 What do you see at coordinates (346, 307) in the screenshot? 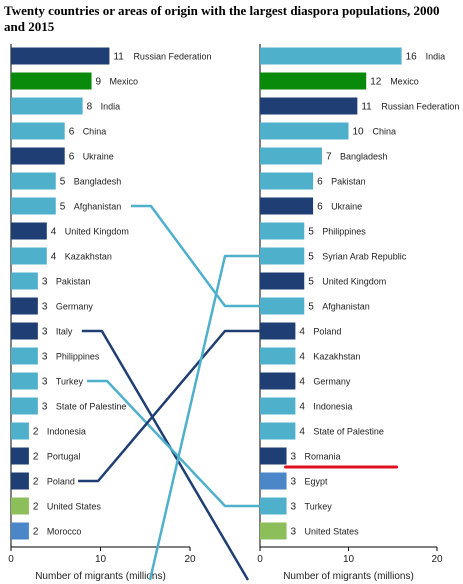
I see `right-category-label: Afghanistan` at bounding box center [346, 307].